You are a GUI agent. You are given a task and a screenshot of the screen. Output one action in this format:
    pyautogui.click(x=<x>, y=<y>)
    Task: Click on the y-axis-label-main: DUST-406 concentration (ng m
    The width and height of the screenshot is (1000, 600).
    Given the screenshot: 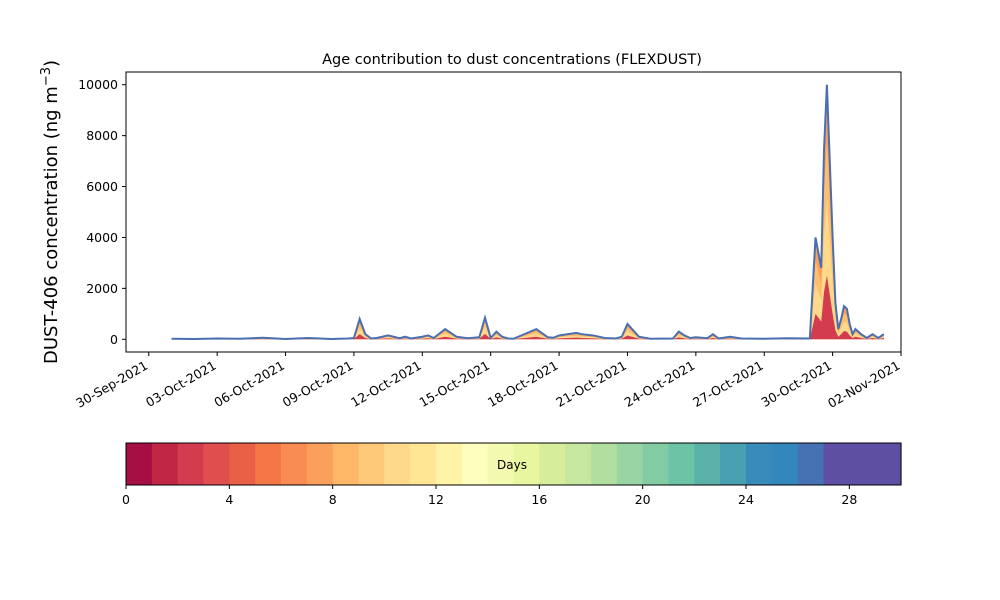 What is the action you would take?
    pyautogui.click(x=51, y=225)
    